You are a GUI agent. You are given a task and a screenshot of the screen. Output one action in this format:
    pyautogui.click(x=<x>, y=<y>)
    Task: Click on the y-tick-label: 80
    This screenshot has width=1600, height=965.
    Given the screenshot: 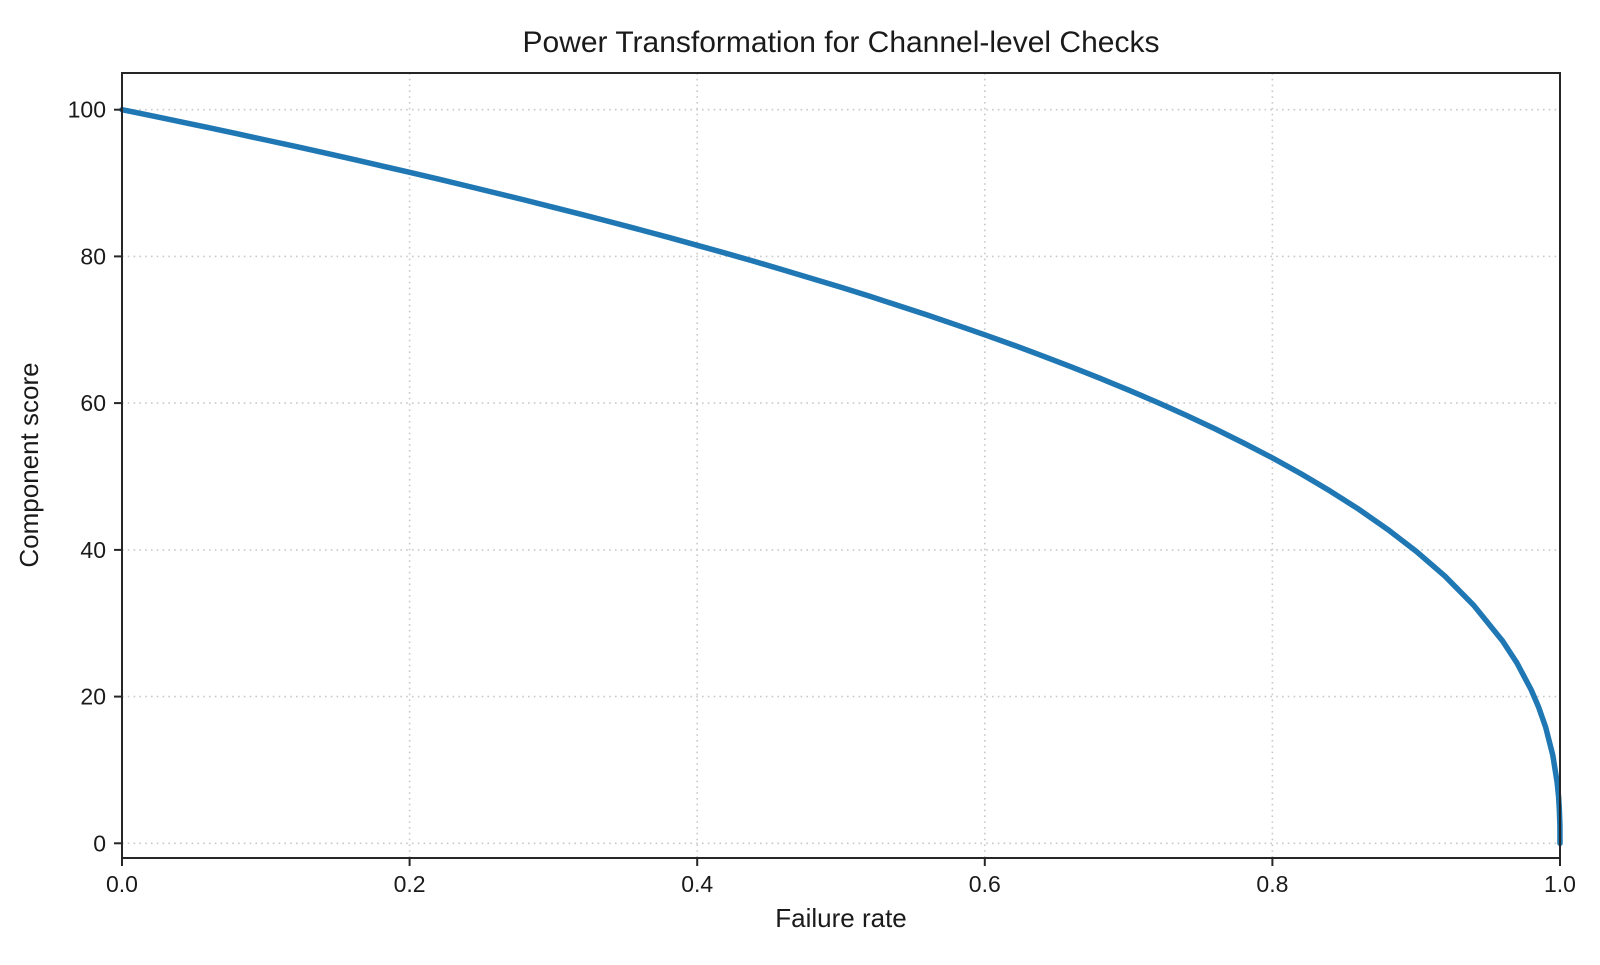 What is the action you would take?
    pyautogui.click(x=93, y=256)
    